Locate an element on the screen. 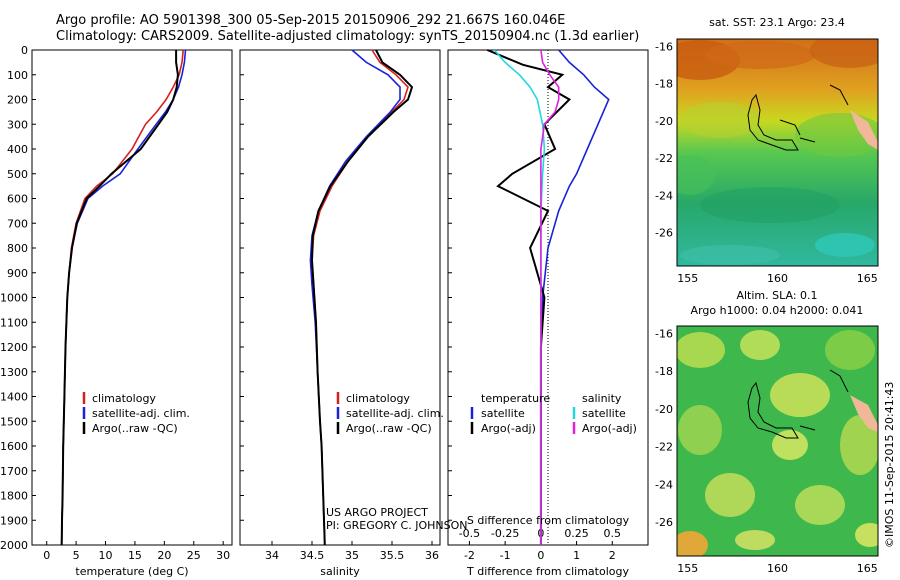 The height and width of the screenshot is (580, 900). depth-tick-label: 400 is located at coordinates (17, 149).